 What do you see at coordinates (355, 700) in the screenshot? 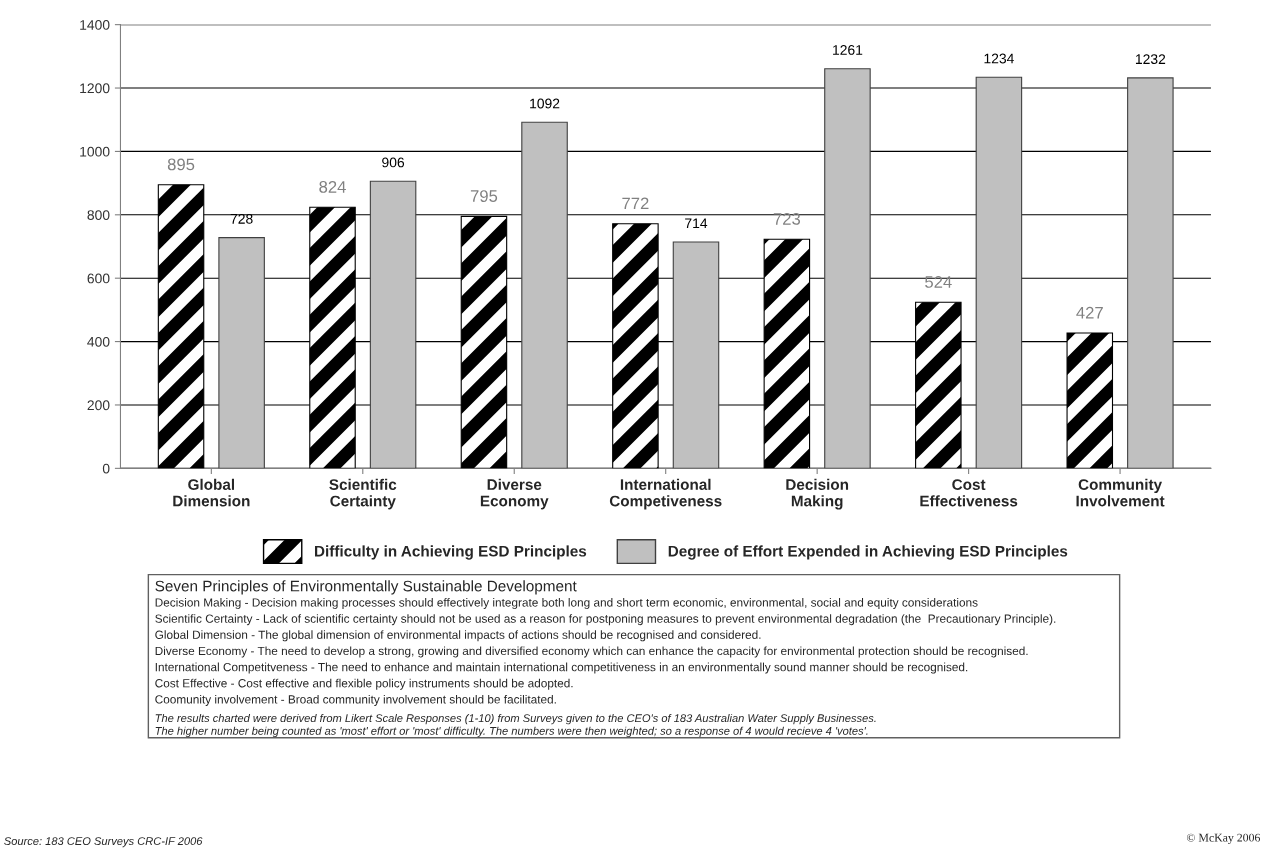
I see `text: Coomunity involvement - Broad community involvement should be facilitated.` at bounding box center [355, 700].